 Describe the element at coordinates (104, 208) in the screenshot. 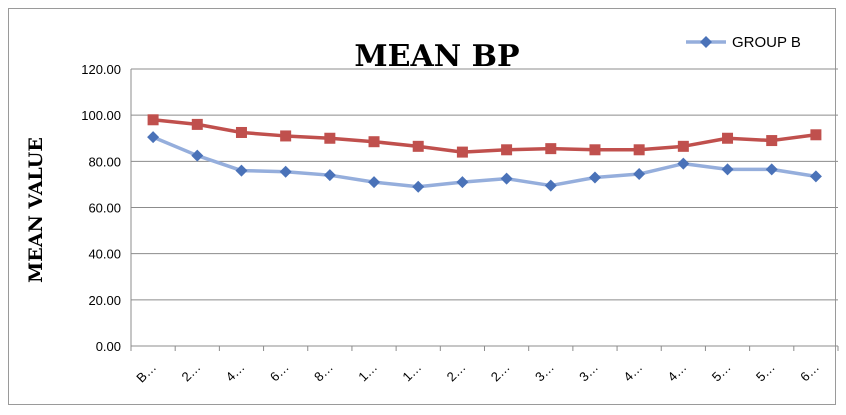

I see `y-tick-label: 60.00` at that location.